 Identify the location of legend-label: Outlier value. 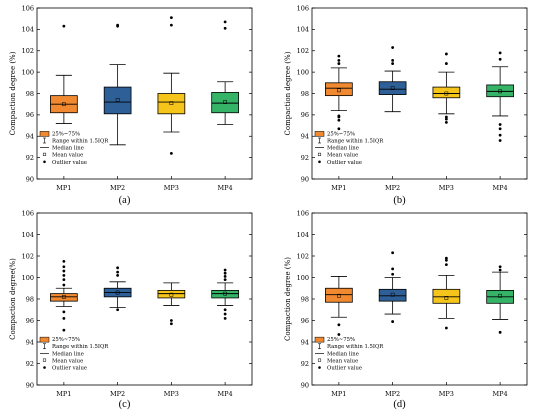
(344, 369).